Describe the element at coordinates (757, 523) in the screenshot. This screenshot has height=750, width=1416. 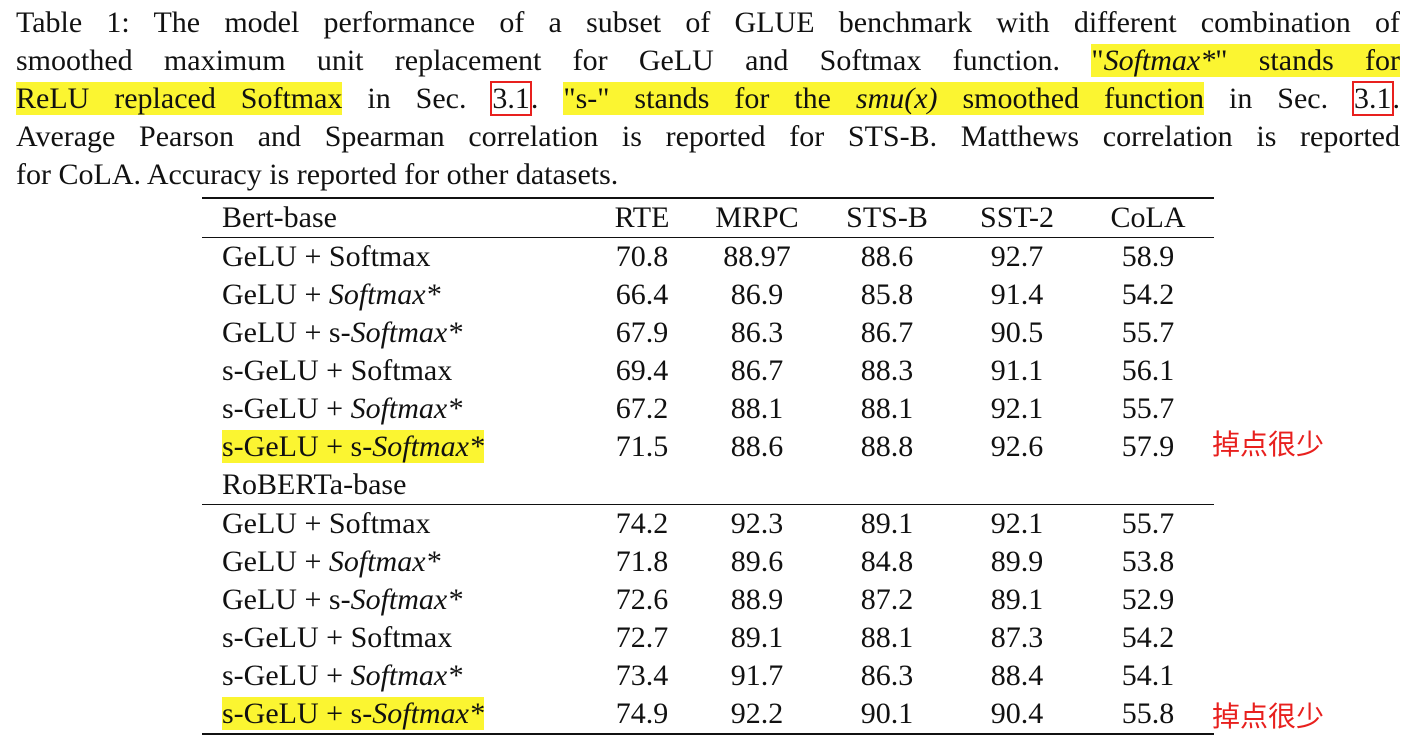
I see `table-cell: 92.3` at that location.